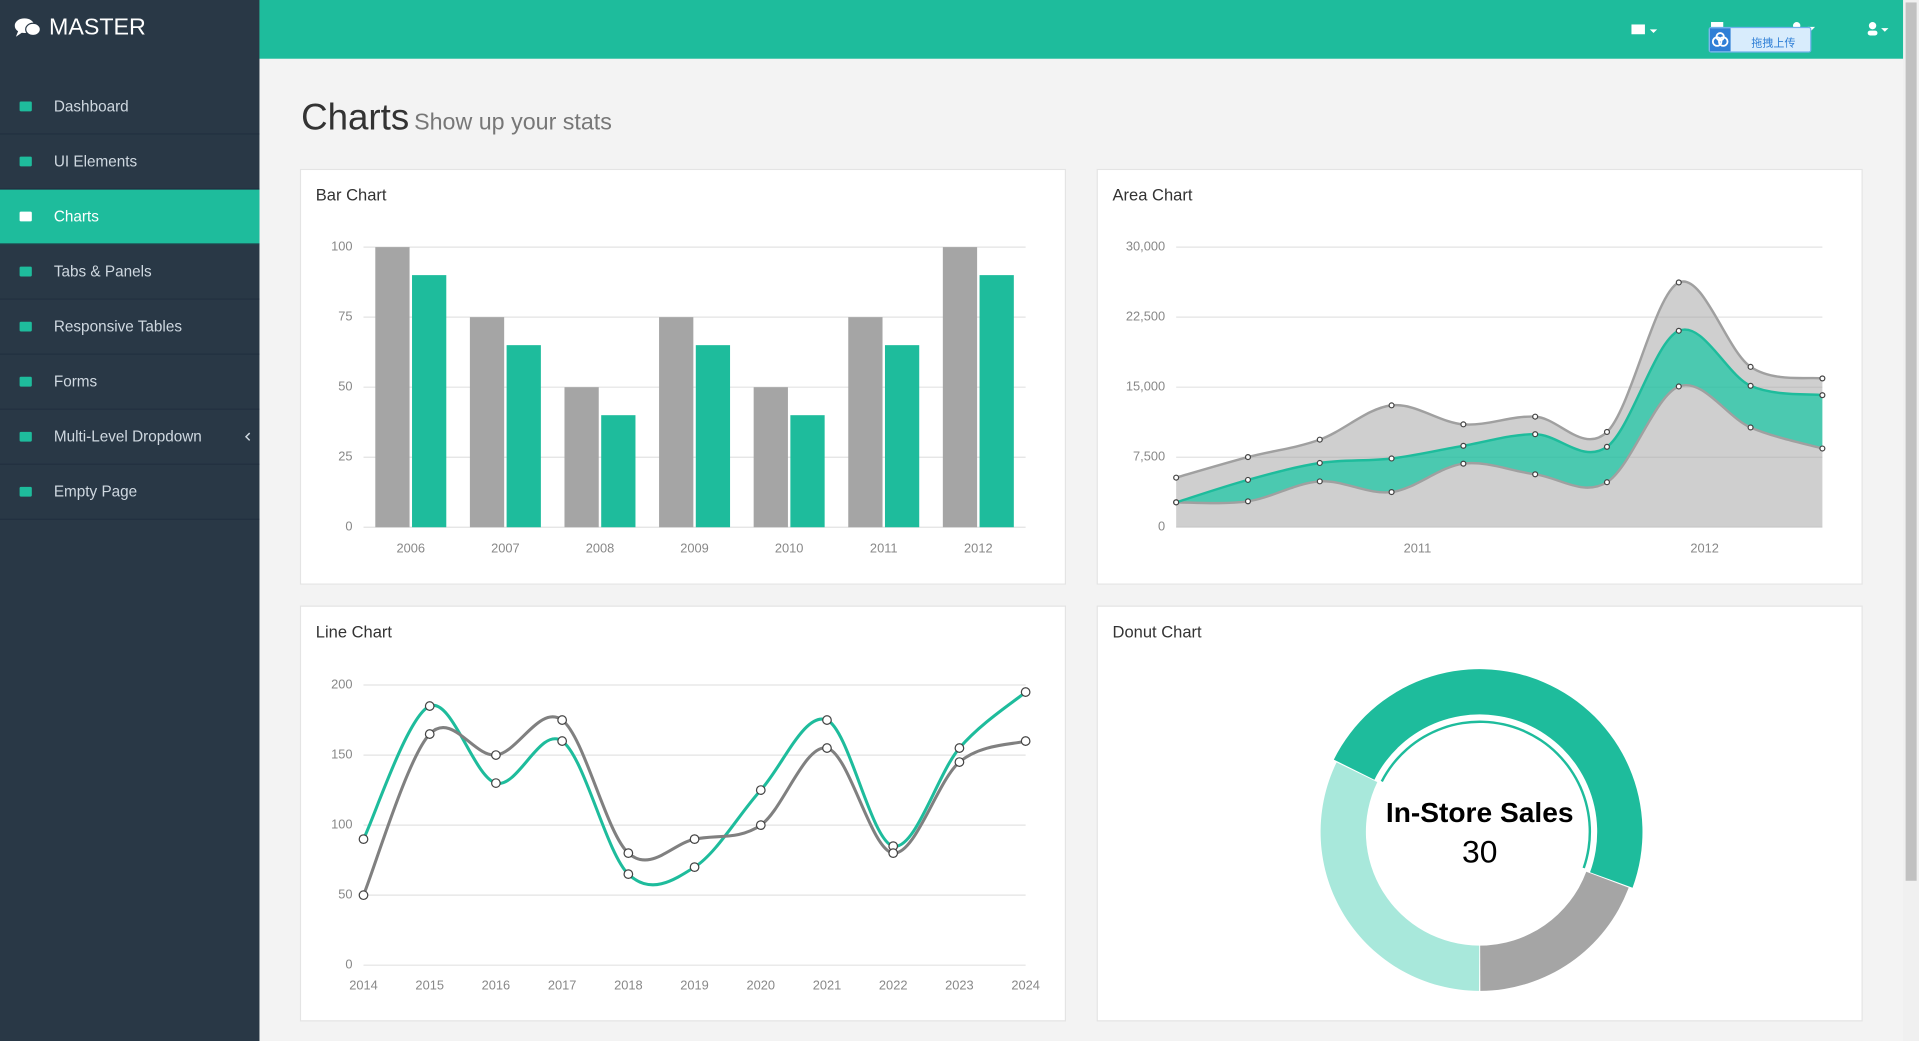 The width and height of the screenshot is (1919, 1041). Describe the element at coordinates (247, 436) in the screenshot. I see `submenu-caret` at that location.